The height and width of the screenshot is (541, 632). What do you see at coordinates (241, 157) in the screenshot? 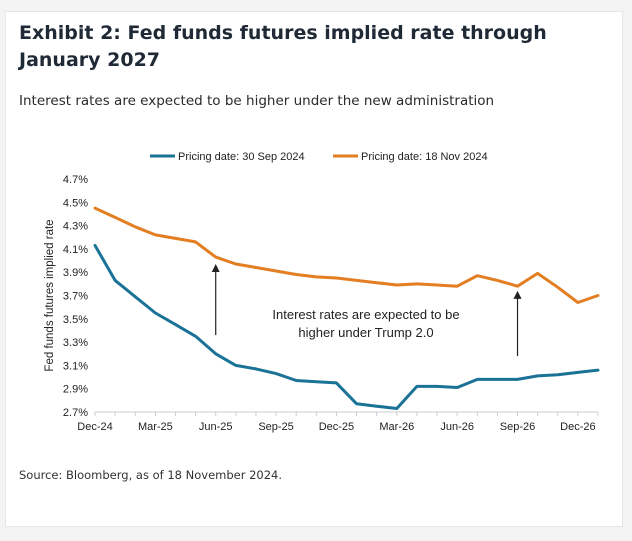
I see `legend-label-1: Pricing date: 30 Sep 2024` at bounding box center [241, 157].